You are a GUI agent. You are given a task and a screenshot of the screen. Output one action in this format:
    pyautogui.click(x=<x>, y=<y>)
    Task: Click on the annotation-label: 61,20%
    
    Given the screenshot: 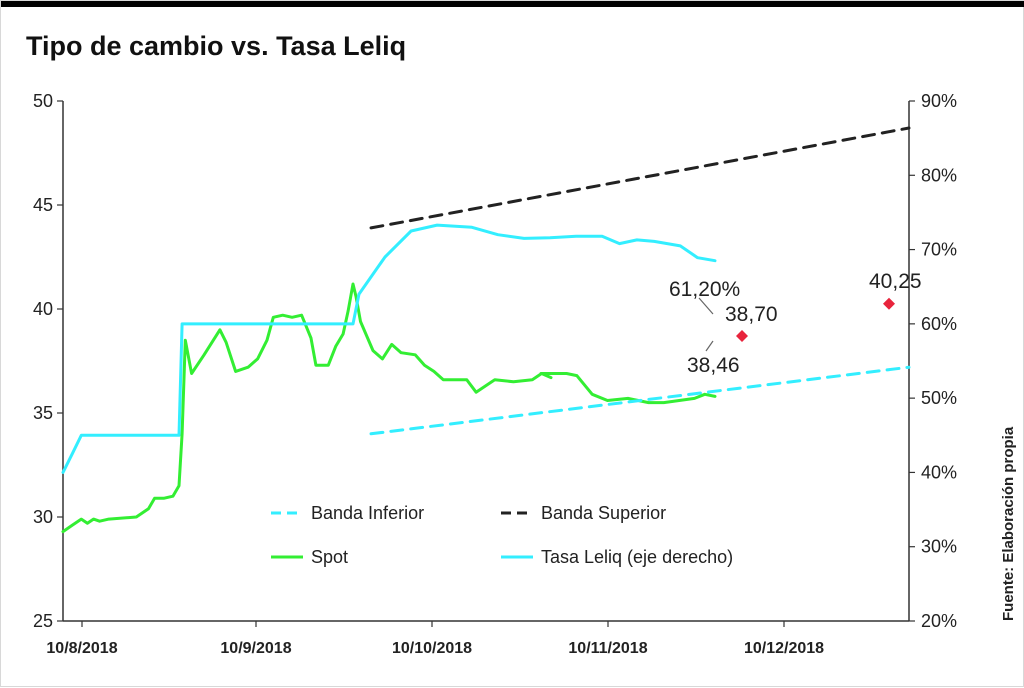 What is the action you would take?
    pyautogui.click(x=704, y=289)
    